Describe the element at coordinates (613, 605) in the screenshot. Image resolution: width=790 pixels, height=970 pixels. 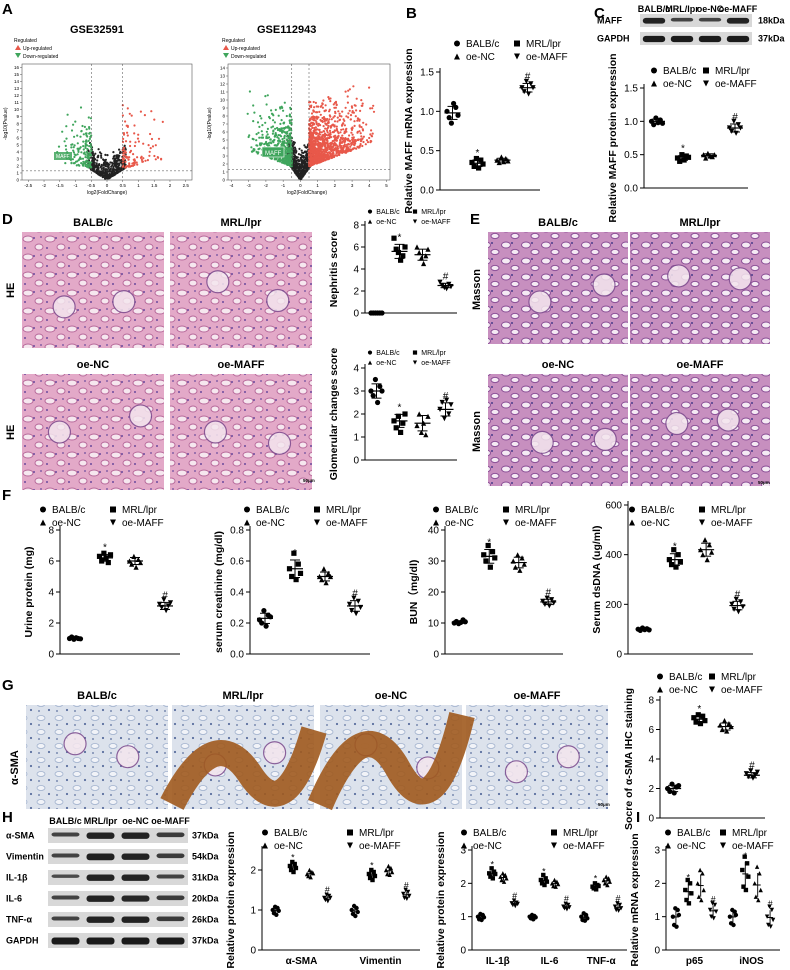
I see `y-tick-label: 200` at that location.